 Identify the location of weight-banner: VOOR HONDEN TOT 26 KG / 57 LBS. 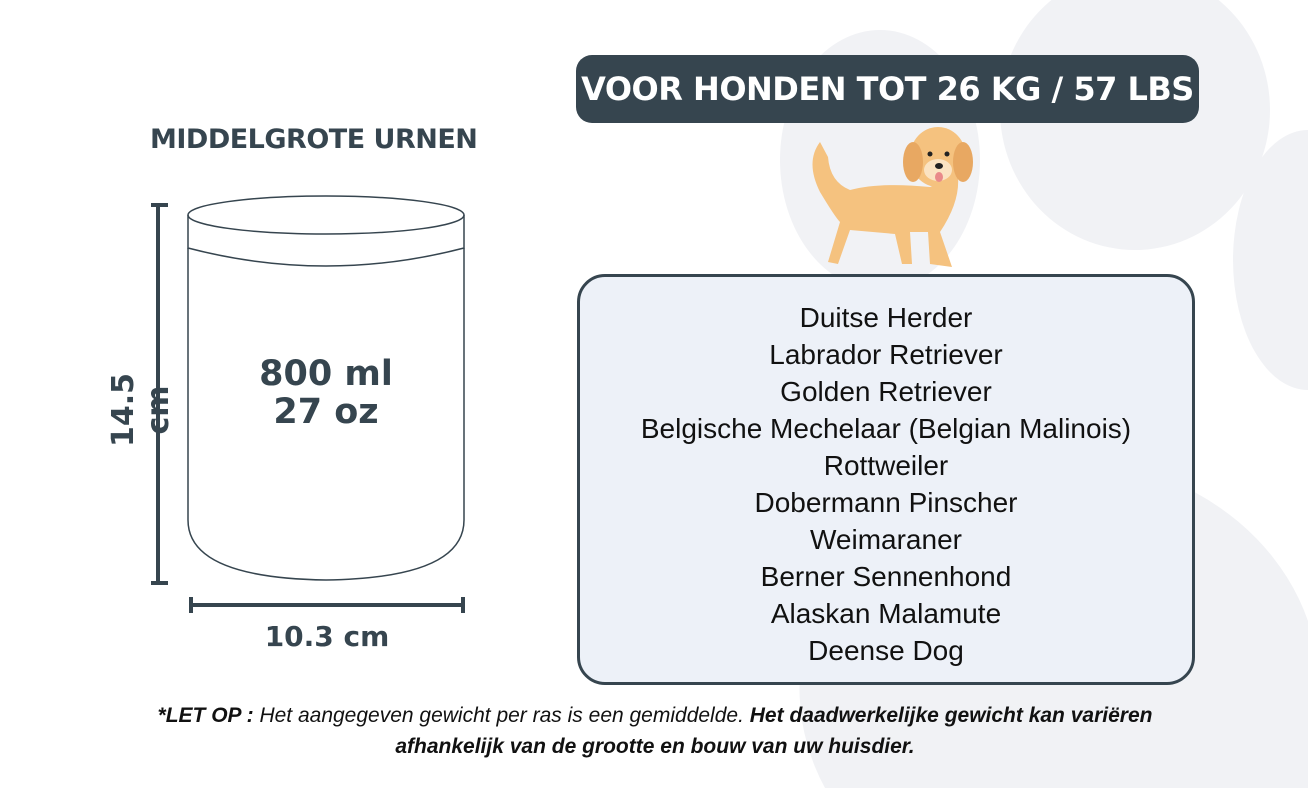
(887, 89).